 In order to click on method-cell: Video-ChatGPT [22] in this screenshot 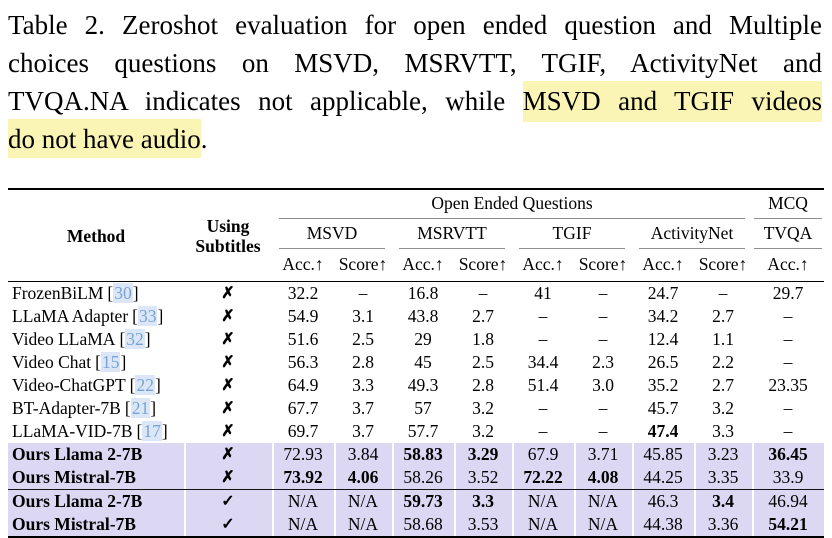, I will do `click(86, 385)`.